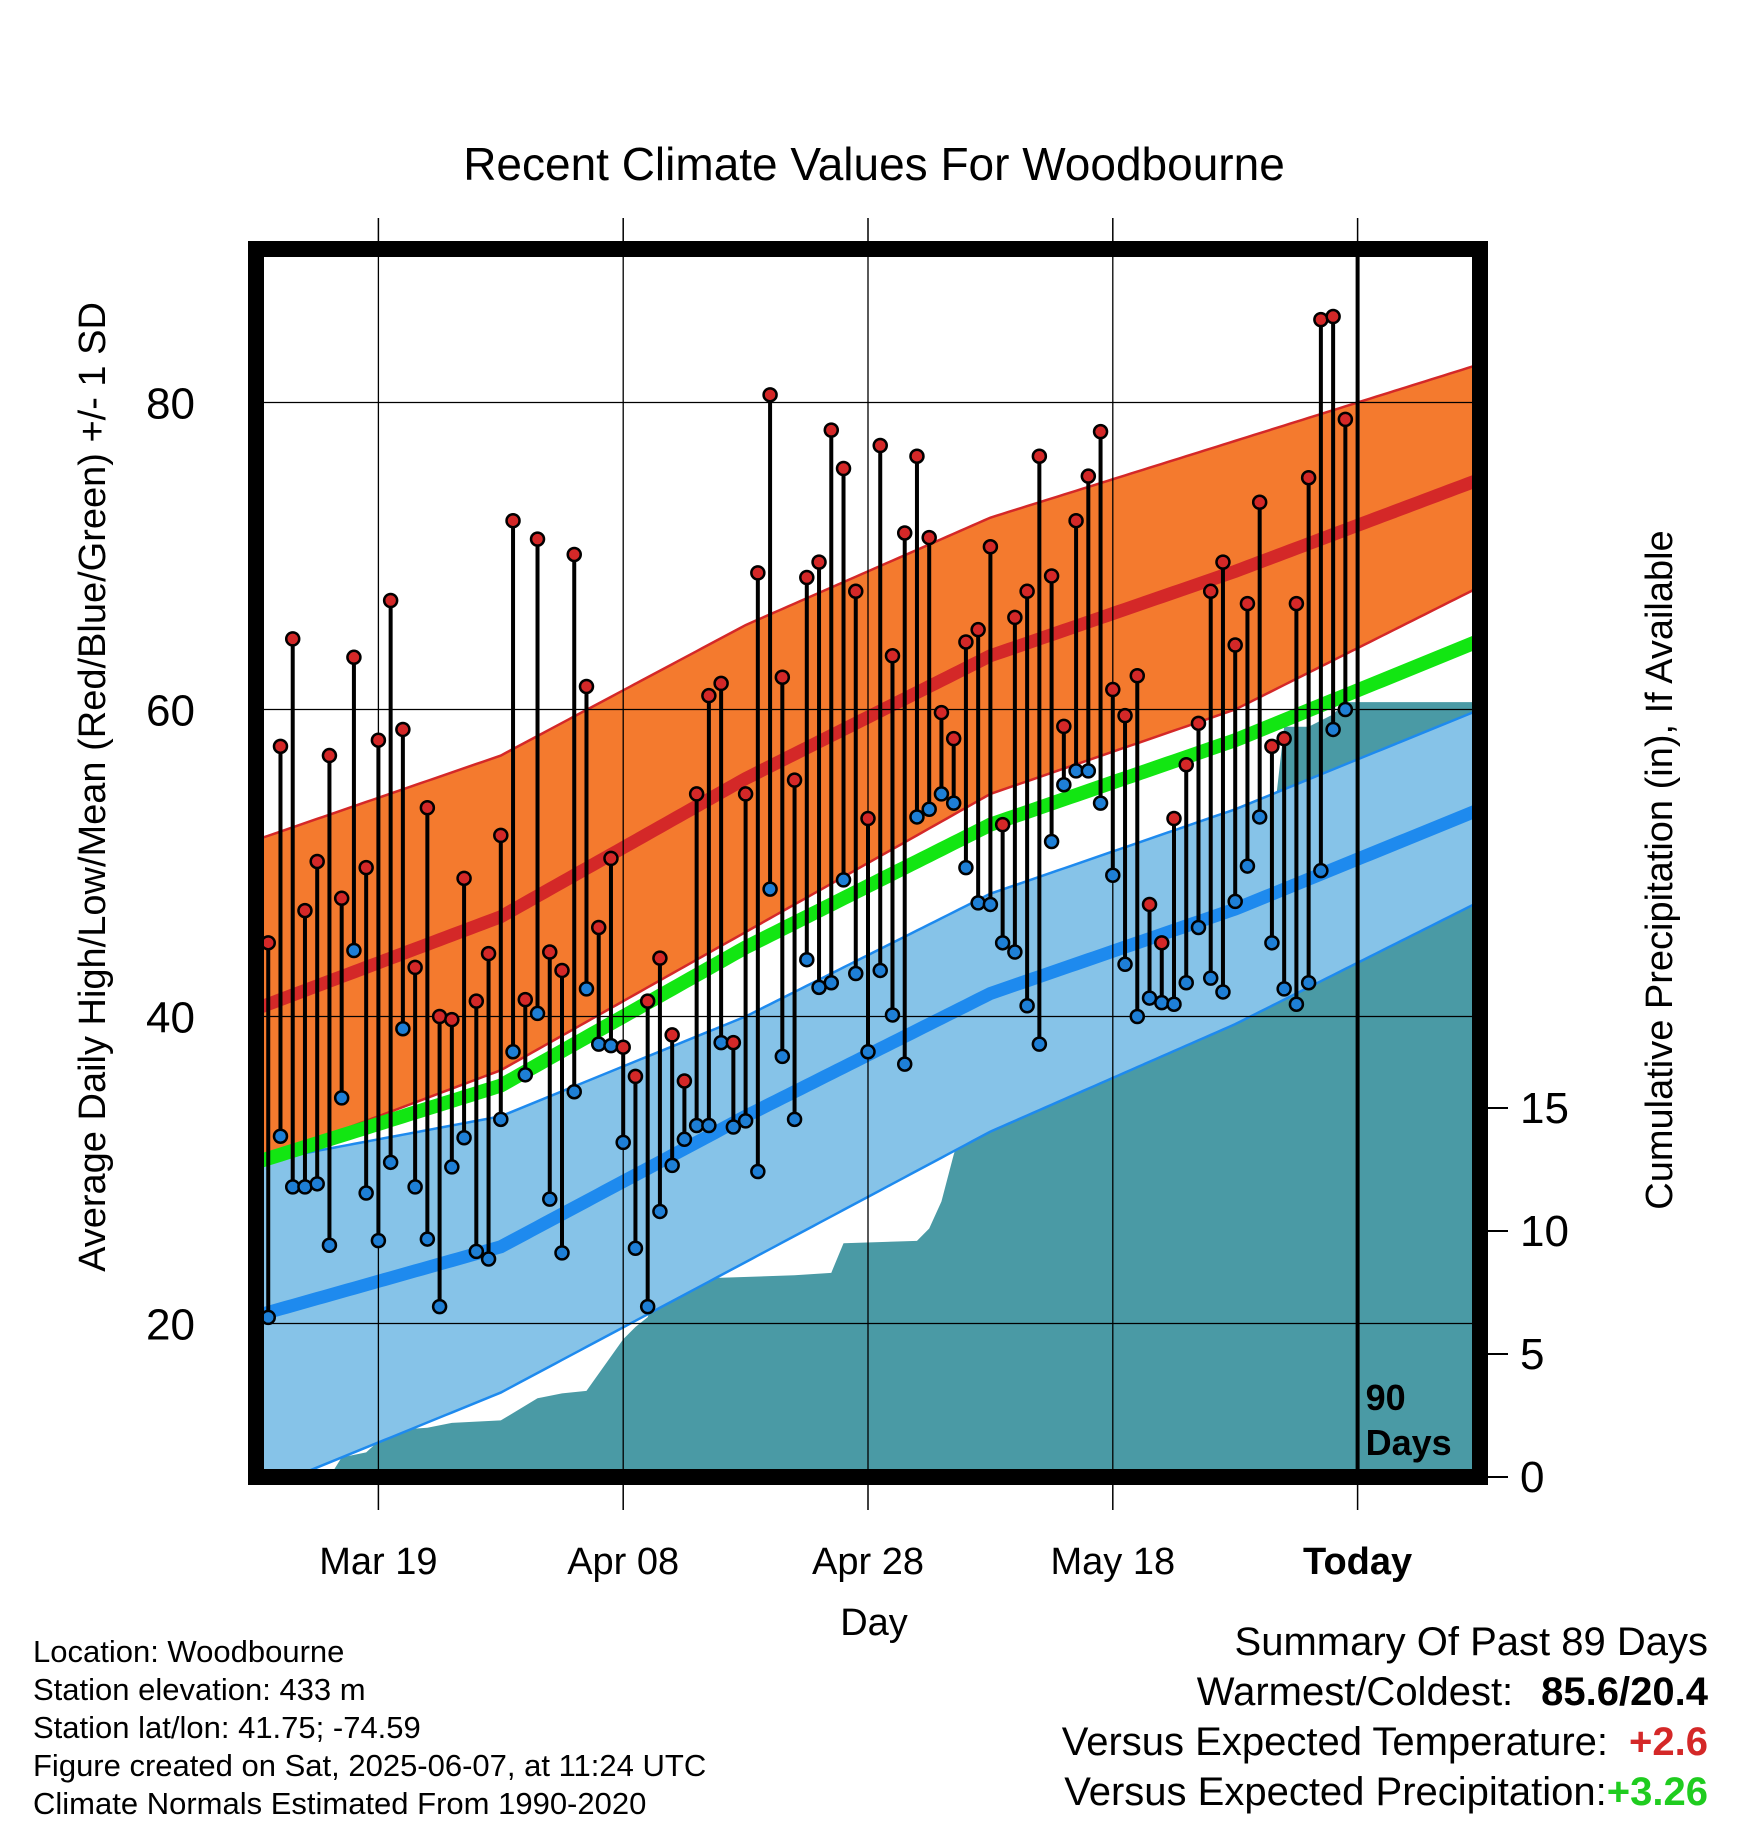 The image size is (1748, 1828). Describe the element at coordinates (170, 404) in the screenshot. I see `y-tick-label-left: 80` at that location.